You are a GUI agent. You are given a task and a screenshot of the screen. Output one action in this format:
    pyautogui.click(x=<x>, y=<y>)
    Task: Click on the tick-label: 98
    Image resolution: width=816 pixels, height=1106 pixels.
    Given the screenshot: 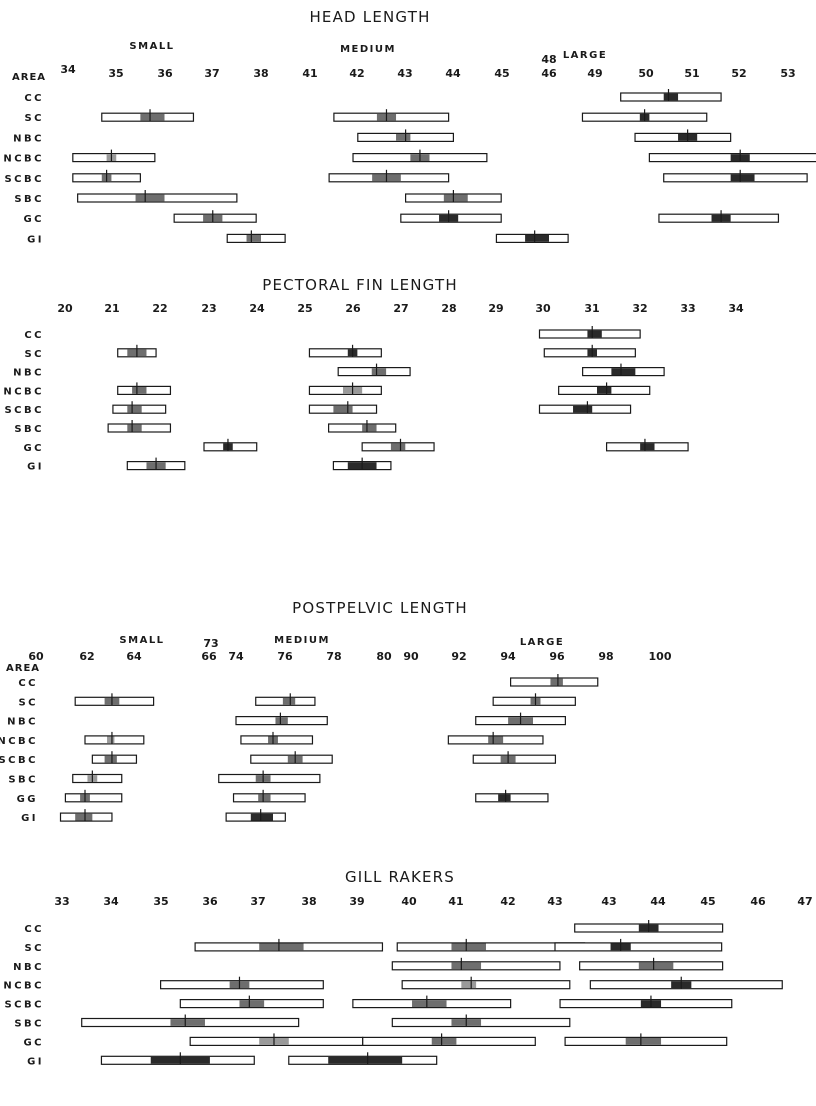 What is the action you would take?
    pyautogui.click(x=605, y=656)
    